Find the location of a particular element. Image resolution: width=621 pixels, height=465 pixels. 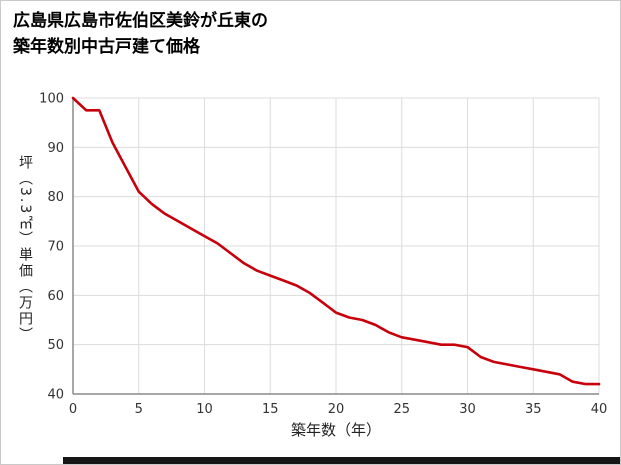

y-tick-label: 40 is located at coordinates (55, 395).